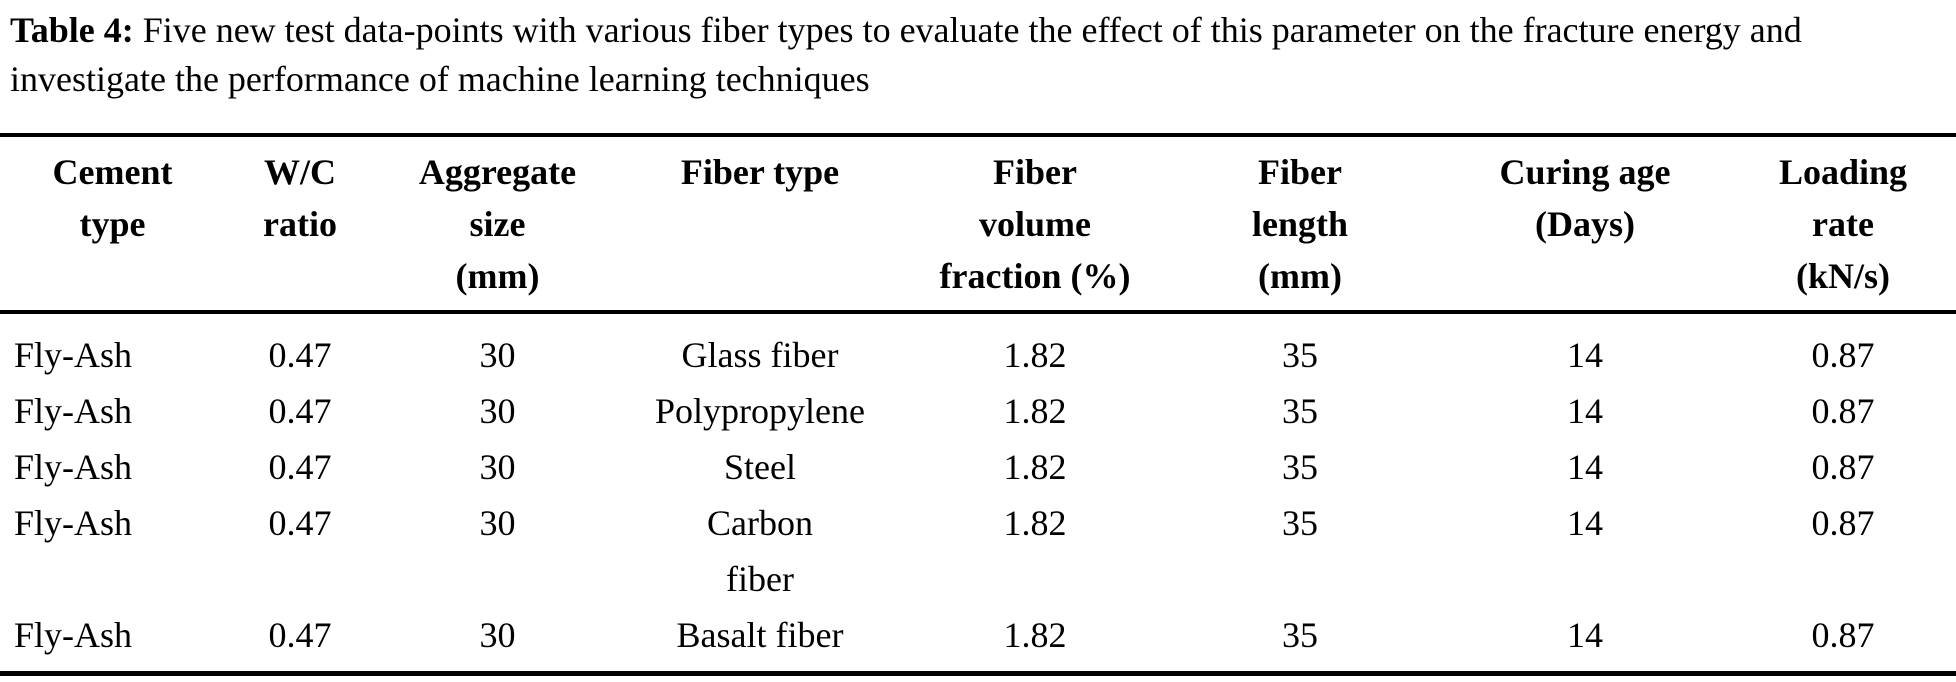 The image size is (1956, 682). I want to click on column-header-fiber-volume-fraction: Fiber volume fraction (%), so click(1035, 224).